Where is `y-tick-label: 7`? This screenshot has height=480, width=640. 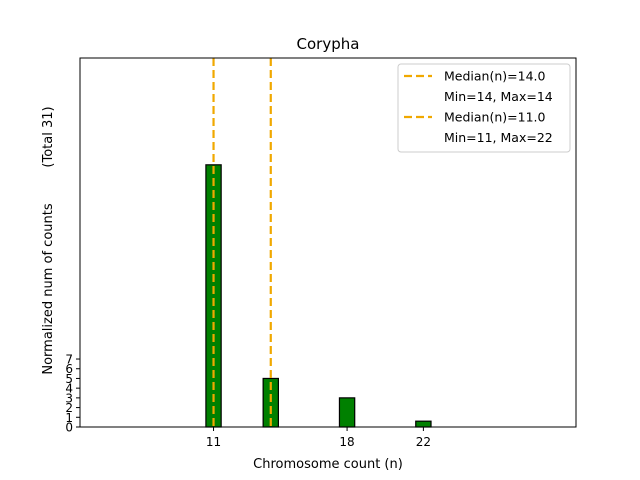
y-tick-label: 7 is located at coordinates (69, 360).